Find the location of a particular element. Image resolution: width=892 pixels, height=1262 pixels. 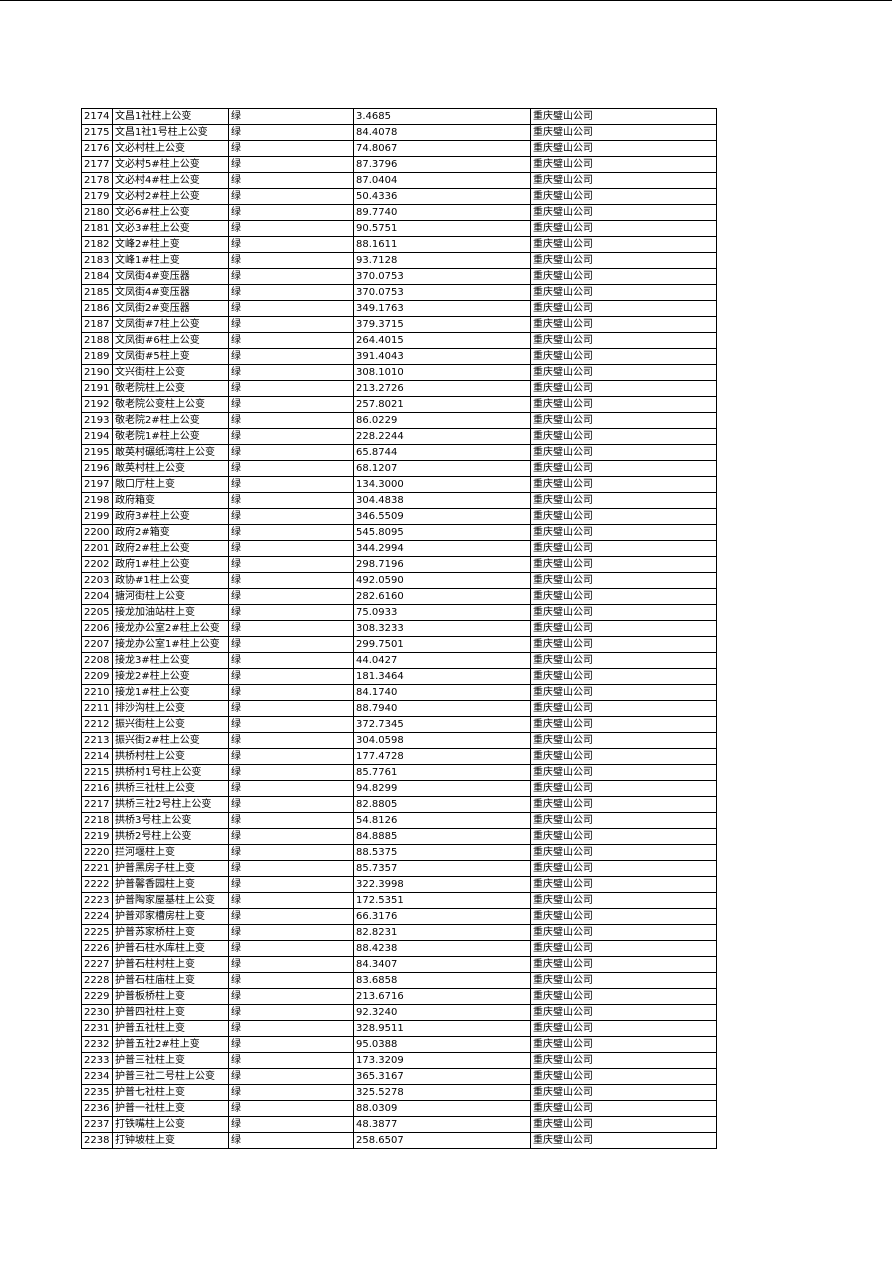

table-row: 2204 搪河街柱上公变绿 282.6160 重庆璧山公司 is located at coordinates (399, 596).